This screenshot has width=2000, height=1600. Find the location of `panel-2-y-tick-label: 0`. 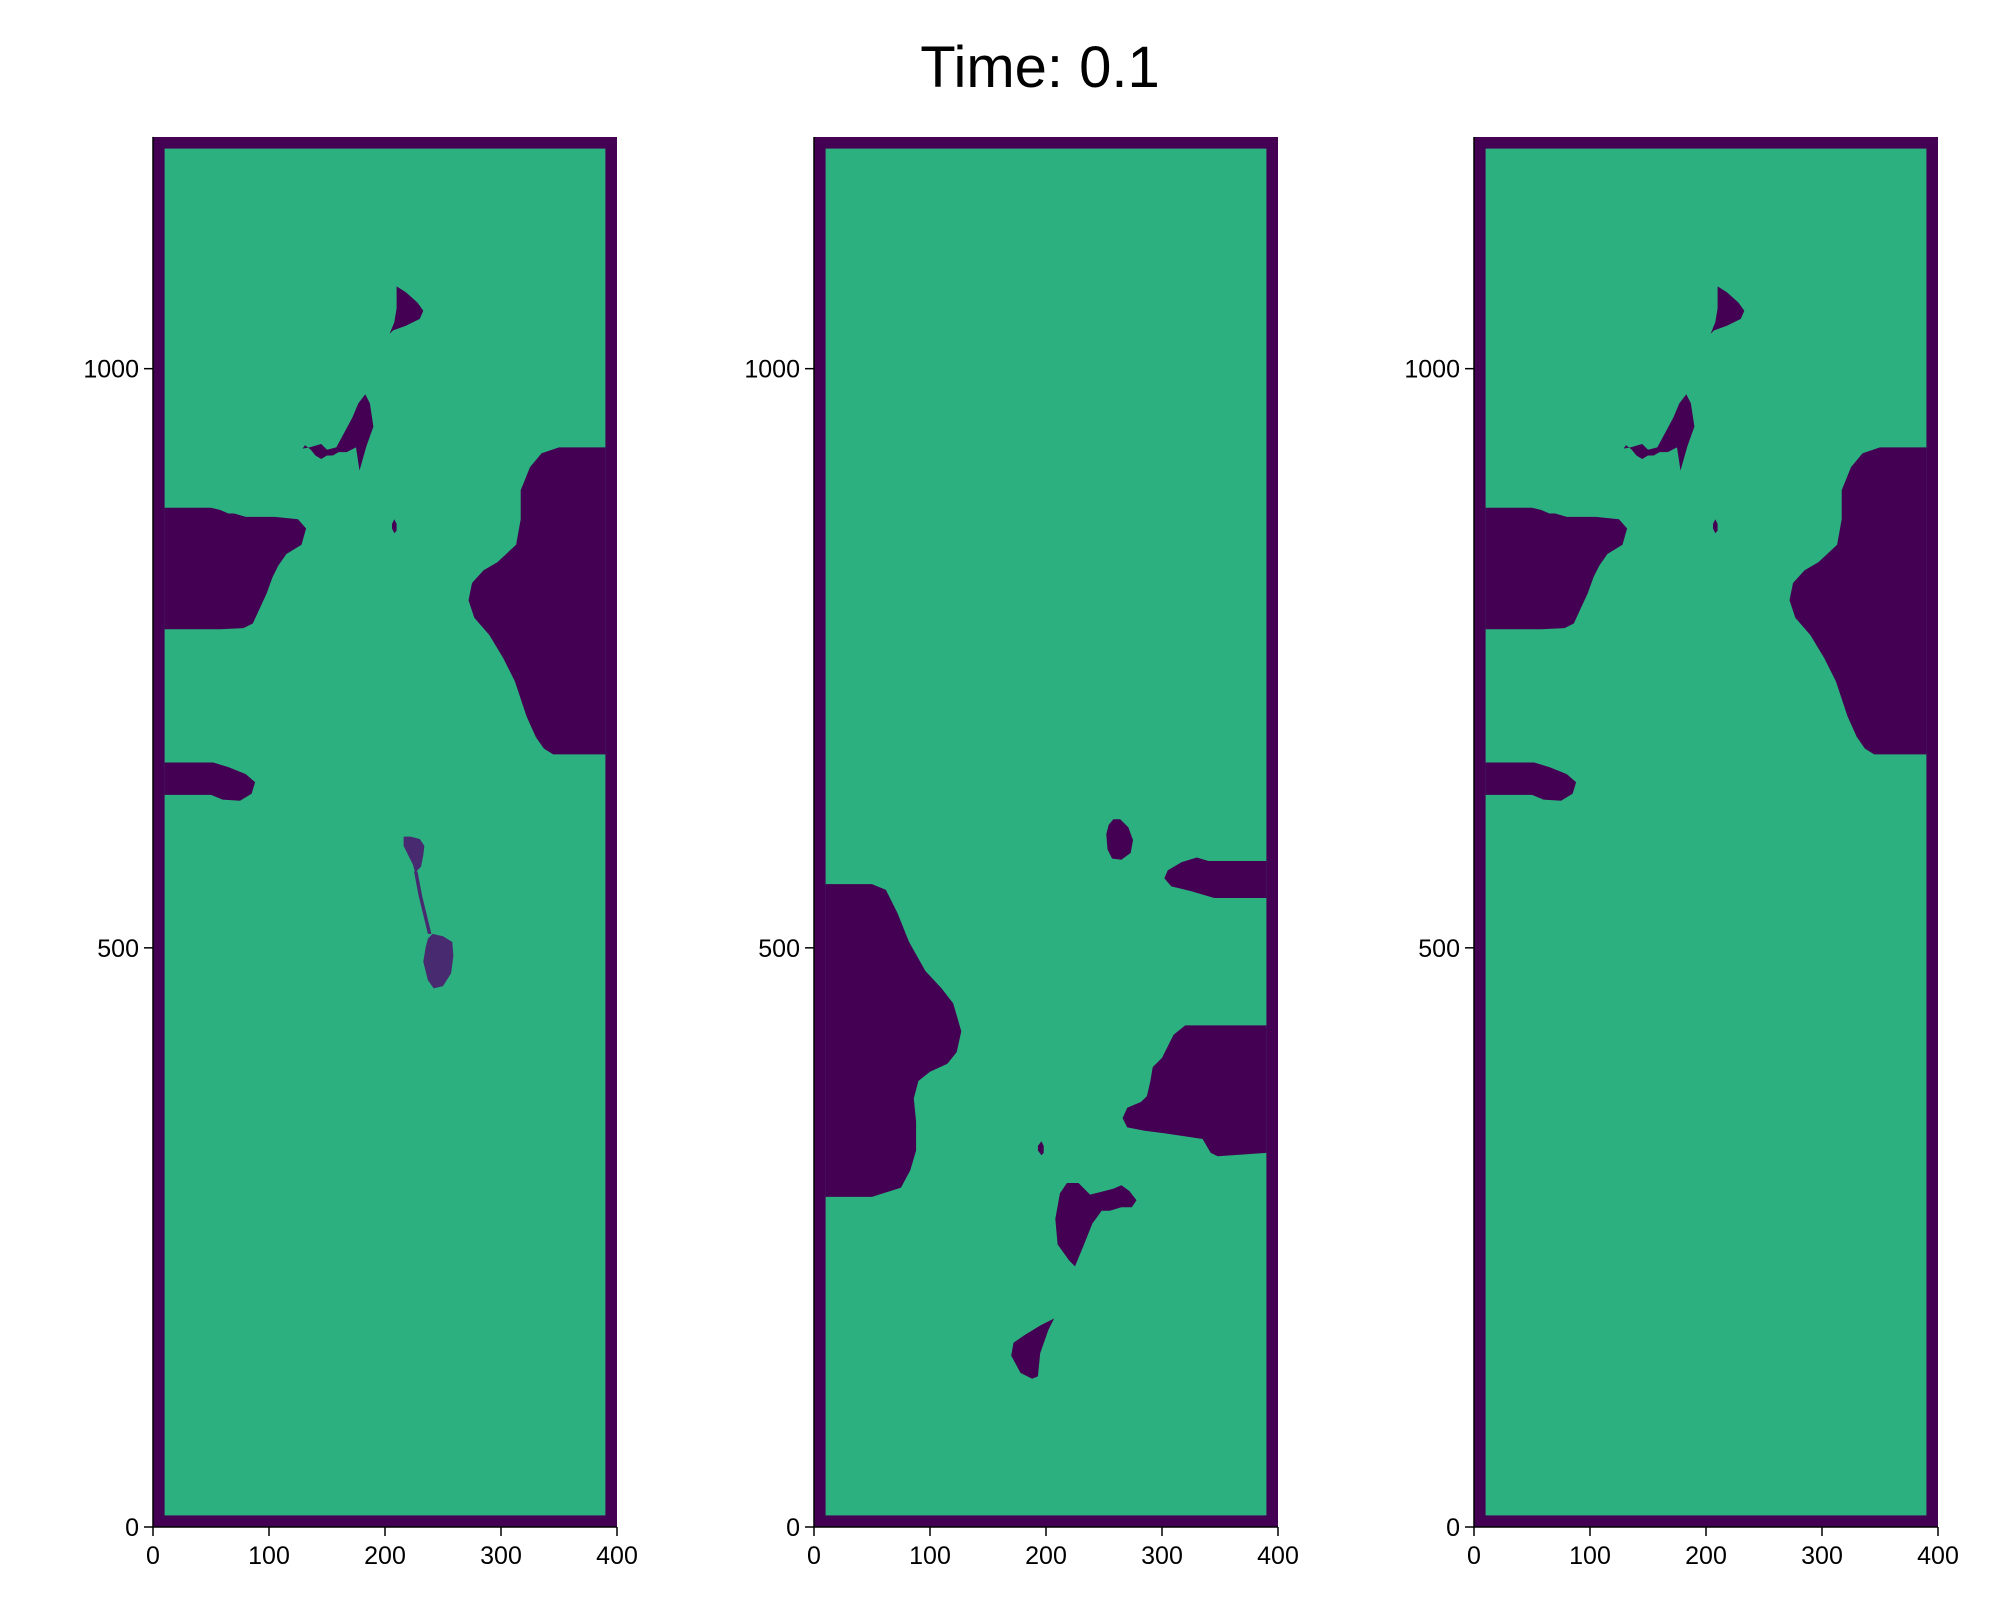

panel-2-y-tick-label: 0 is located at coordinates (793, 1528).